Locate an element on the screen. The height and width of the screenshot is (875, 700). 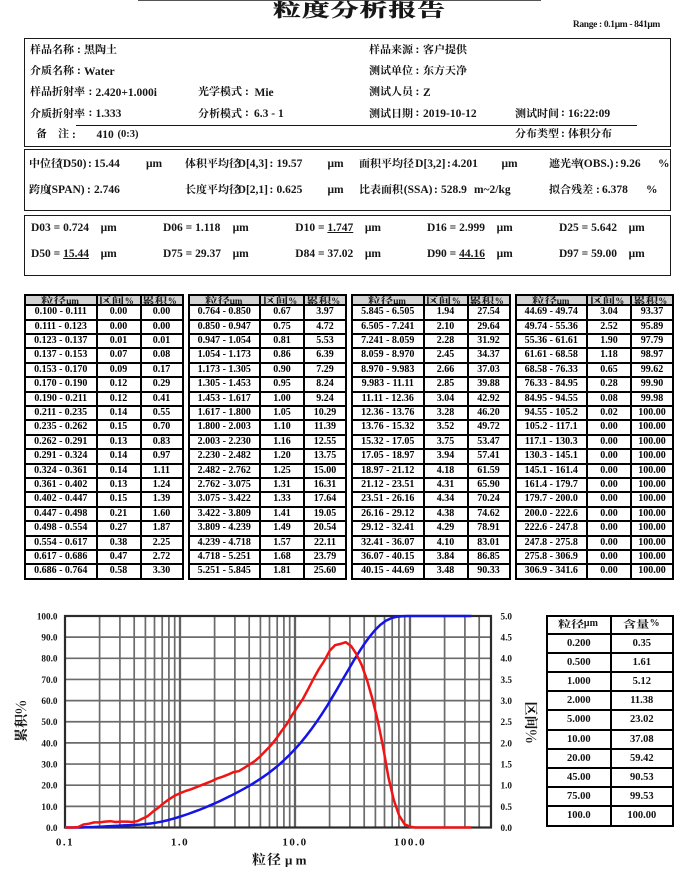
svg-text: 4.5 is located at coordinates (507, 638).